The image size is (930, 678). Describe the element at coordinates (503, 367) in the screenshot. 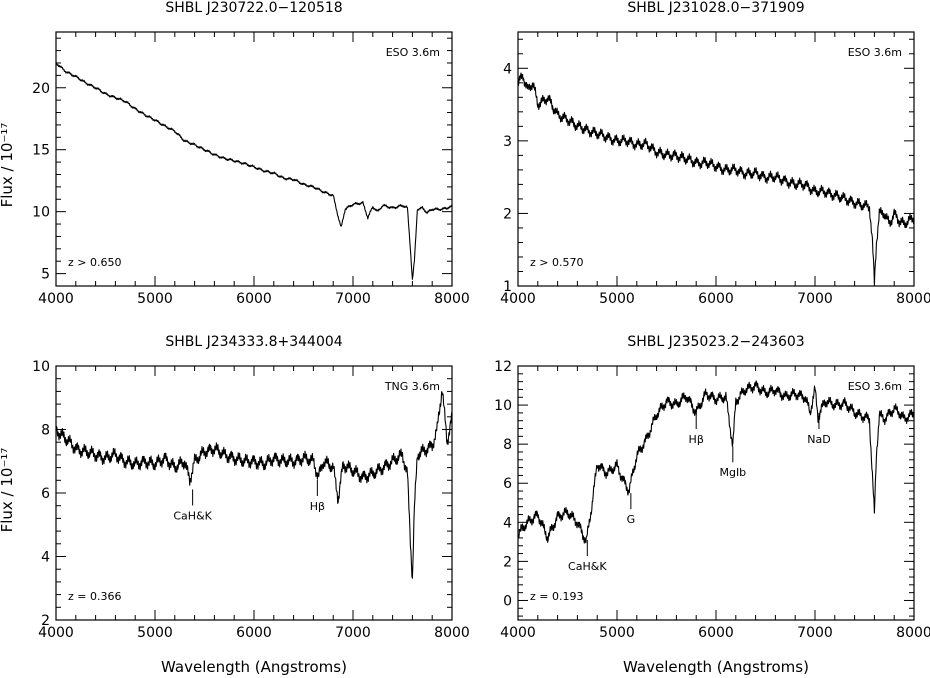

I see `y-tick-label: 12` at that location.